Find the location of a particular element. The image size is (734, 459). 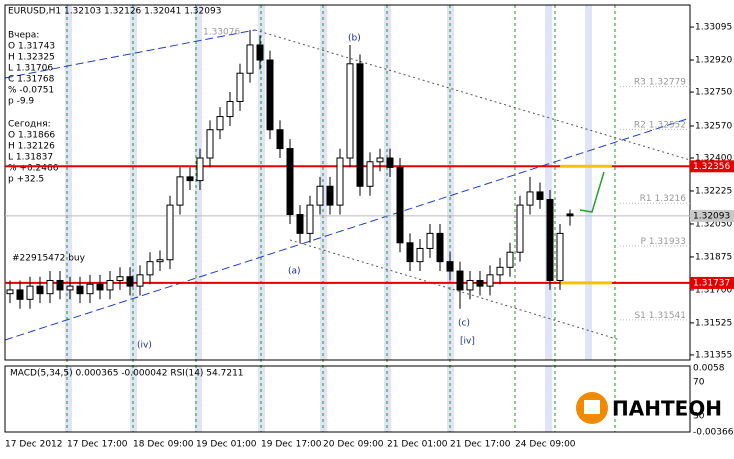

x-tick-label: 18 Dec 09:00 is located at coordinates (163, 445).